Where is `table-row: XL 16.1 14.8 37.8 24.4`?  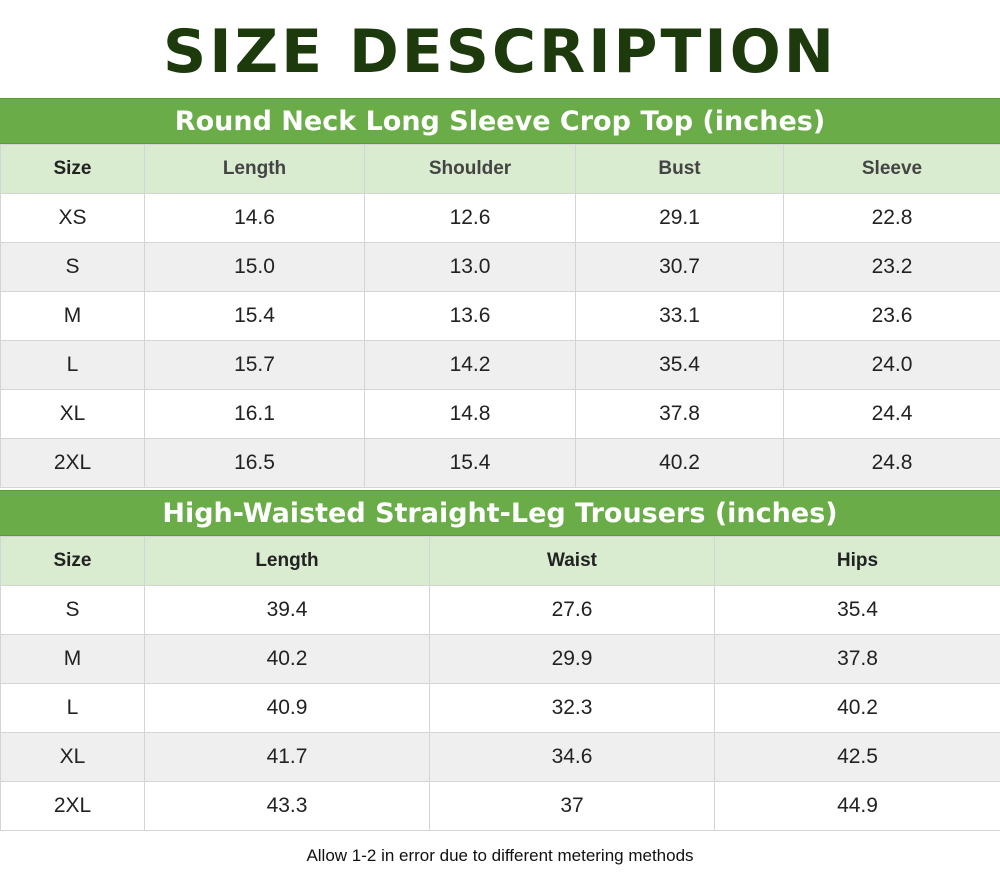 table-row: XL 16.1 14.8 37.8 24.4 is located at coordinates (500, 414).